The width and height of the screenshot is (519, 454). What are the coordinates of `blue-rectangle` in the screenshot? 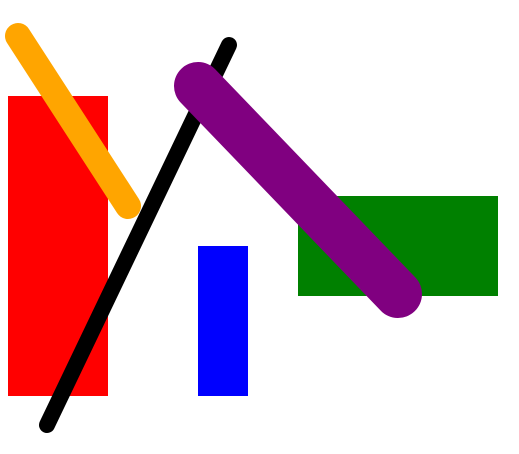 It's located at (223, 321).